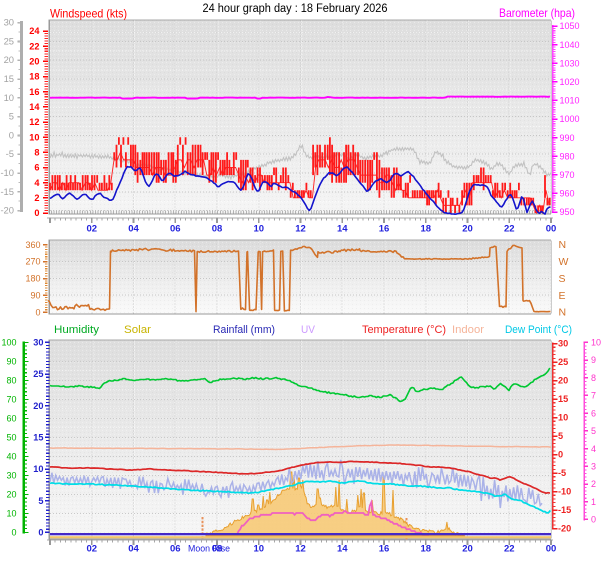 This screenshot has height=566, width=608. I want to click on svg-text: 1000, so click(570, 119).